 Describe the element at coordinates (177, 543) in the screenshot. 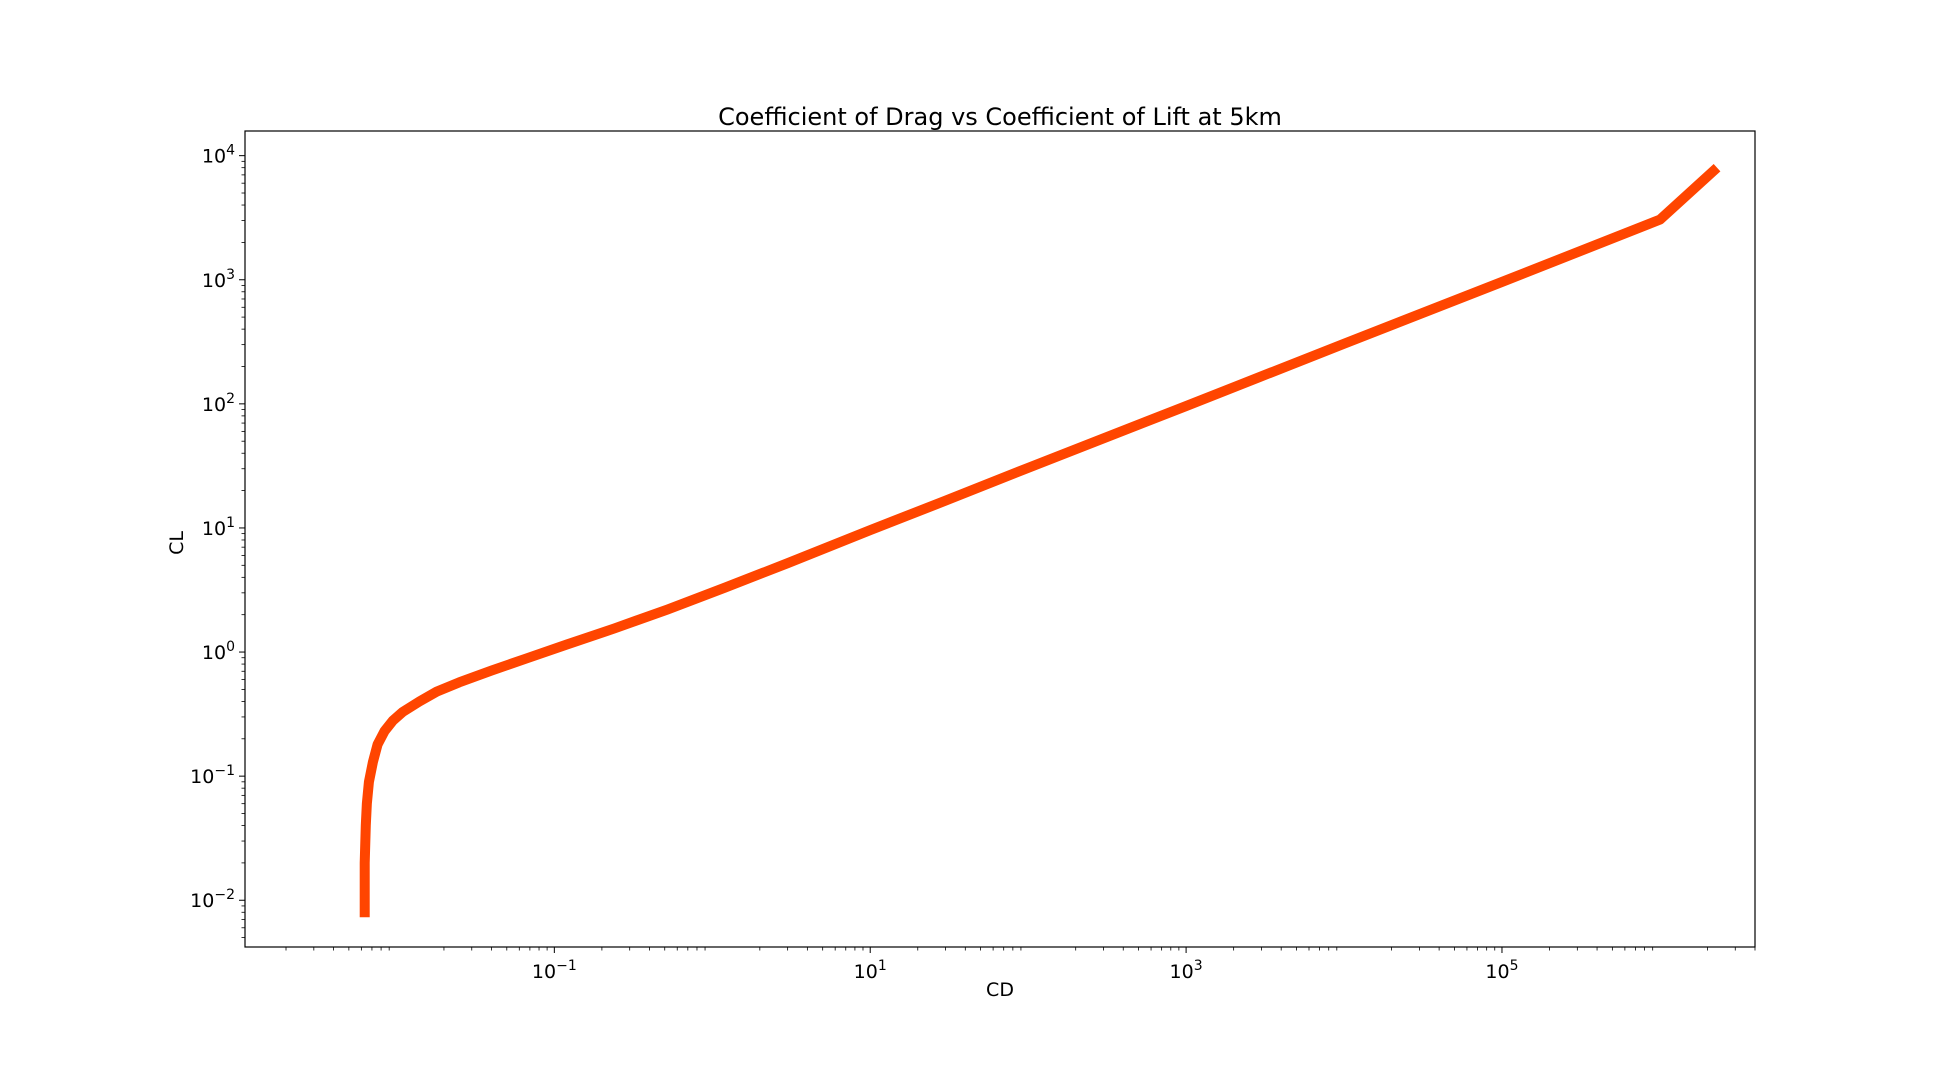

I see `y-axis-label: CL` at that location.